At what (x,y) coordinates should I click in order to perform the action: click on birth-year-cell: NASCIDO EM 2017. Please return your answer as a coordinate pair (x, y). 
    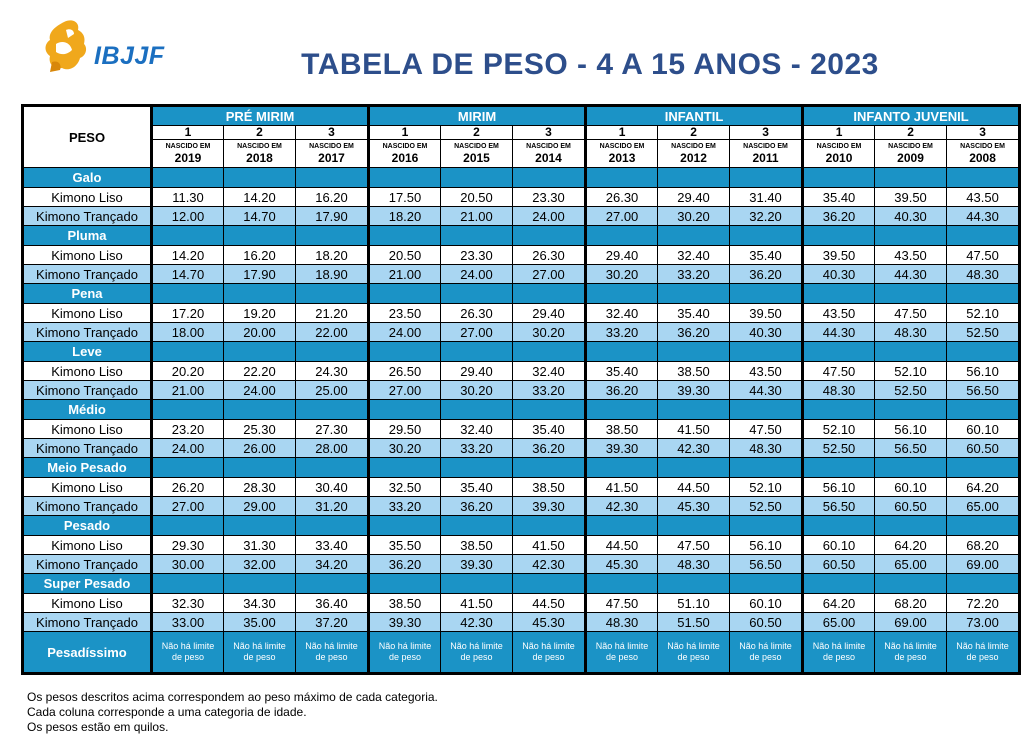
    Looking at the image, I should click on (332, 153).